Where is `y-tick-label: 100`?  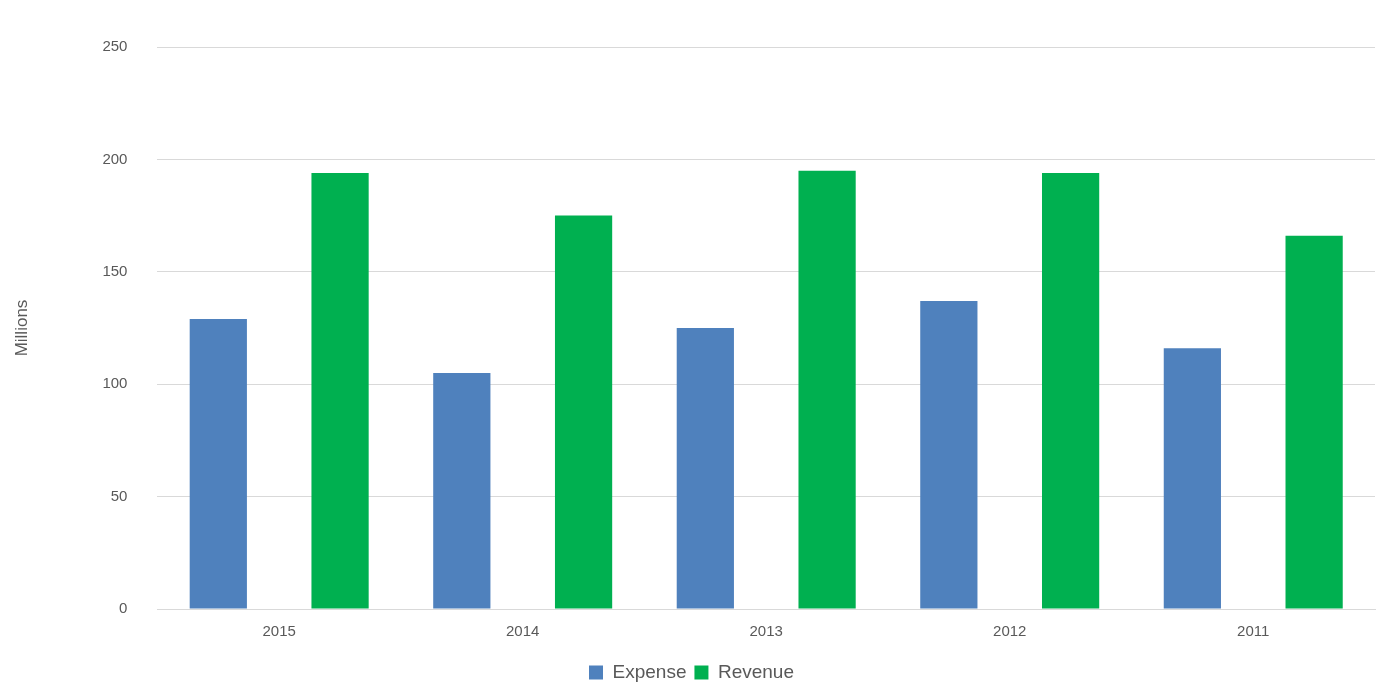 y-tick-label: 100 is located at coordinates (115, 383).